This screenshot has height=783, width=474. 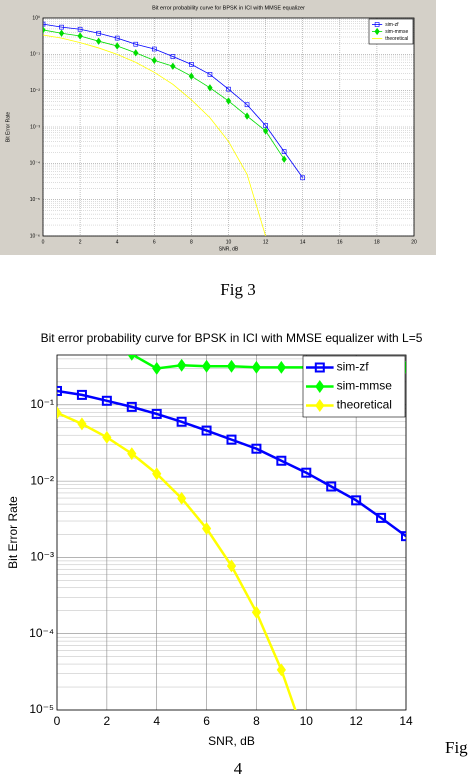 What do you see at coordinates (340, 242) in the screenshot?
I see `x-tick-label: 16` at bounding box center [340, 242].